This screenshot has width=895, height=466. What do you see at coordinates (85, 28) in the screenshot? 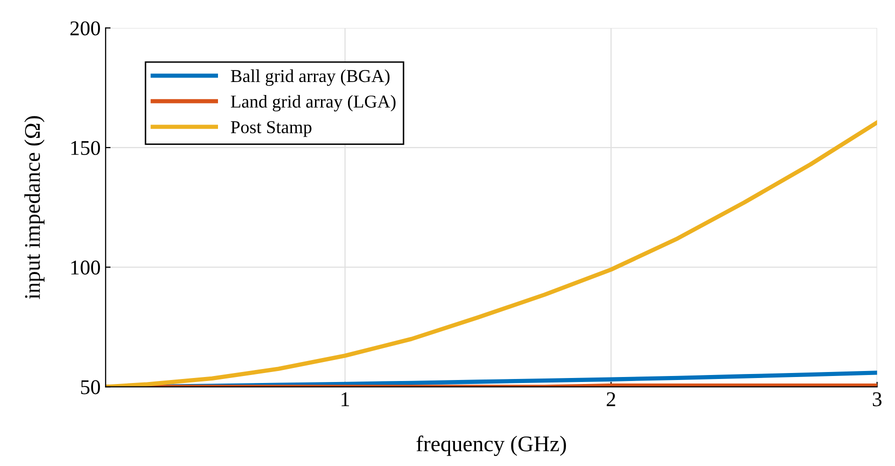
I see `y-tick-label: 200` at bounding box center [85, 28].